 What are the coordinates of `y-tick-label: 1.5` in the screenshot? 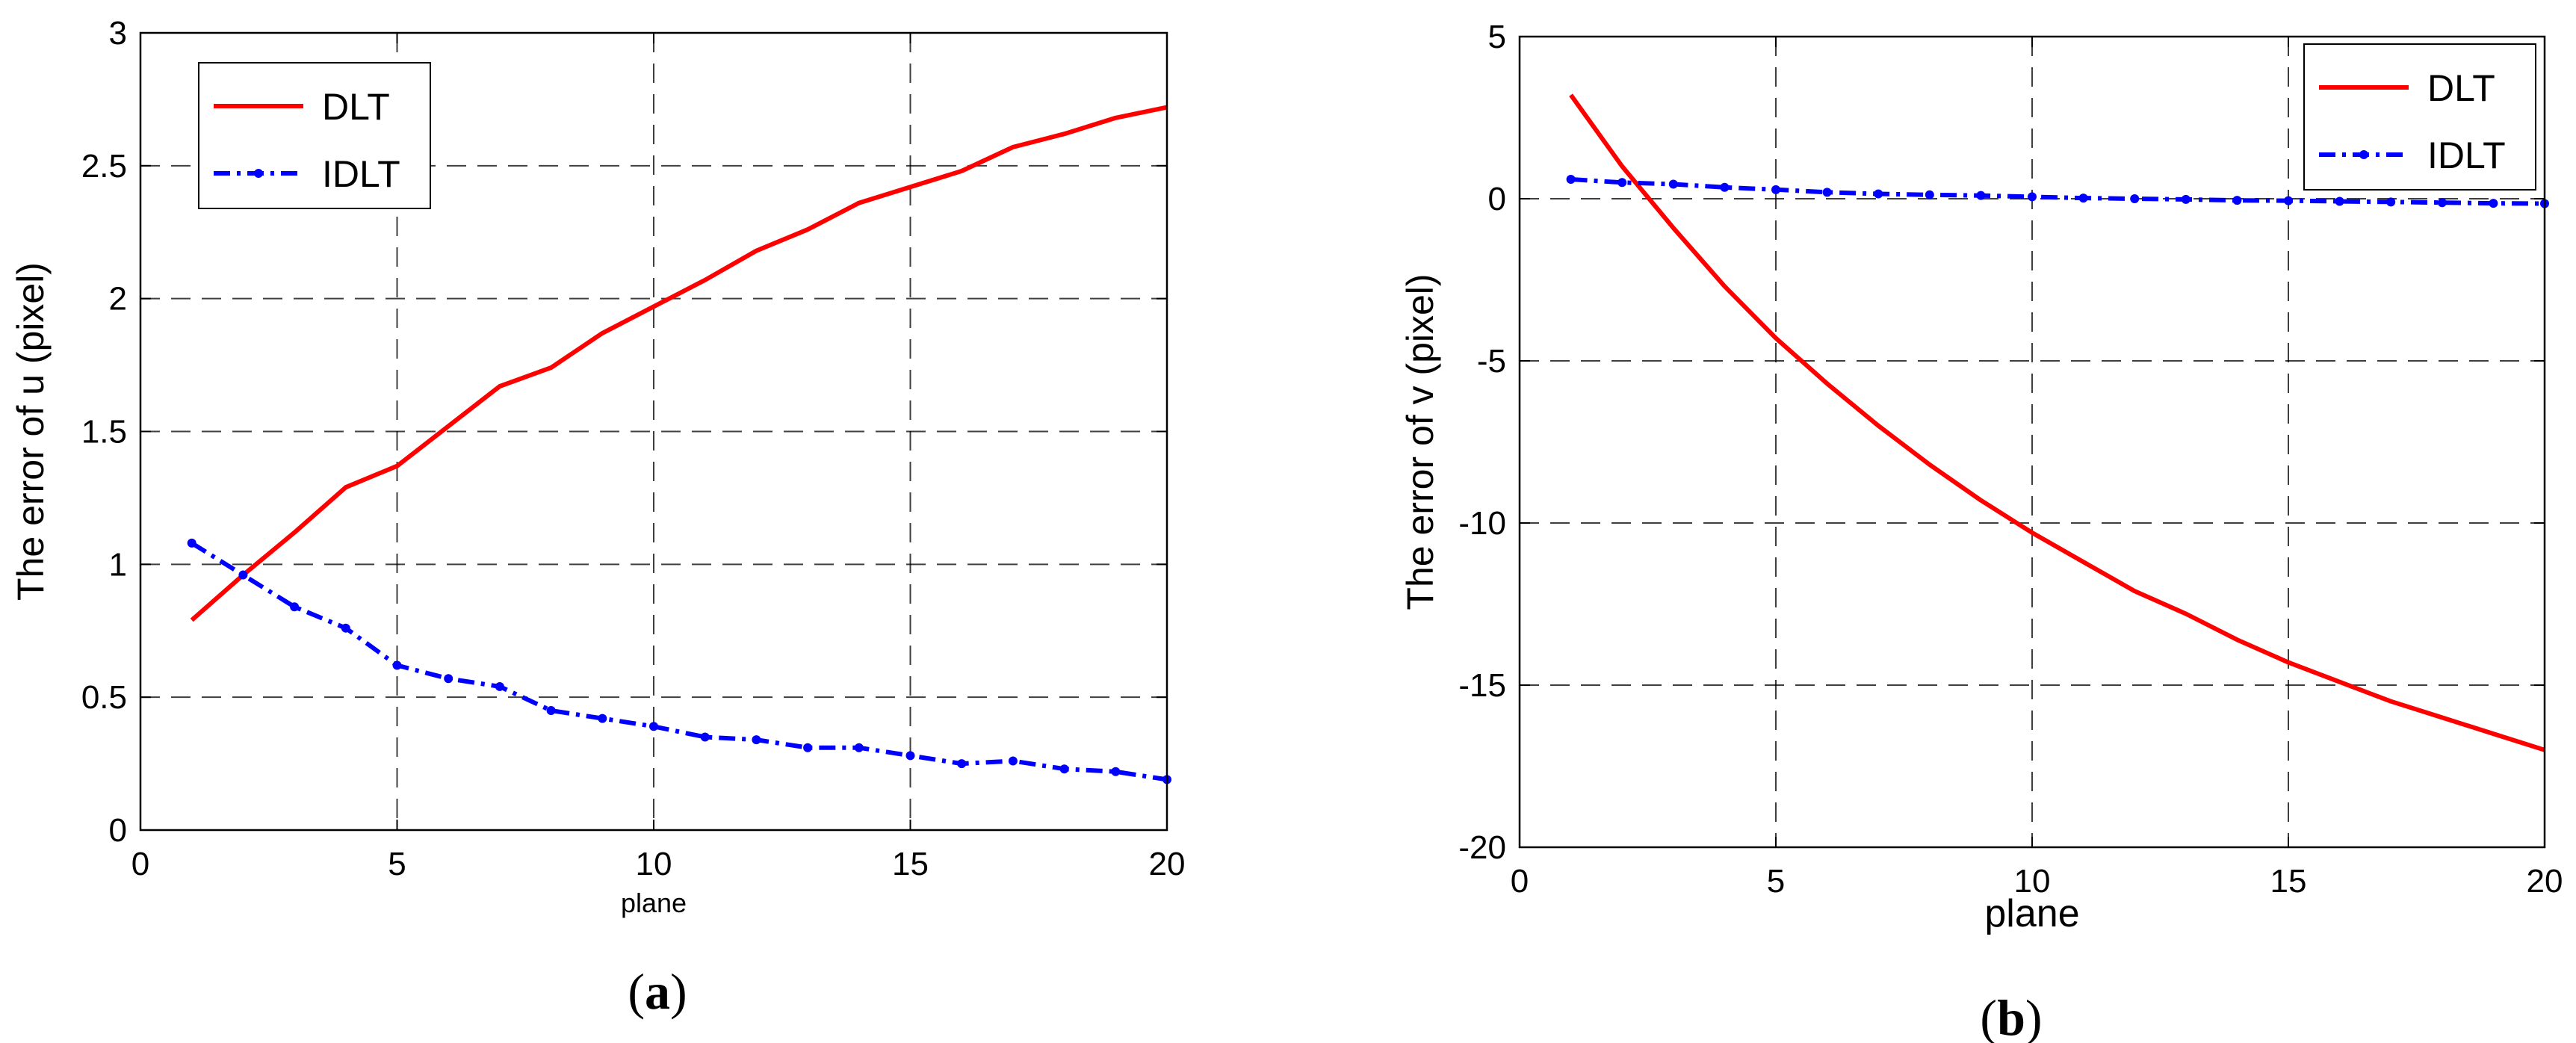 It's located at (104, 433).